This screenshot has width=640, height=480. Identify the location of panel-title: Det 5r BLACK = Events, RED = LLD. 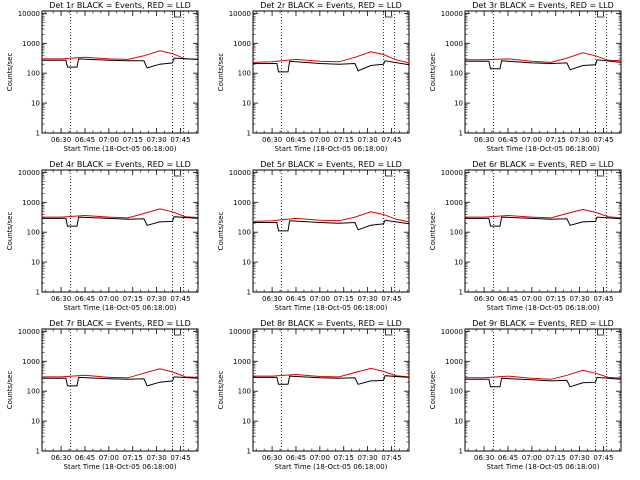
(331, 164).